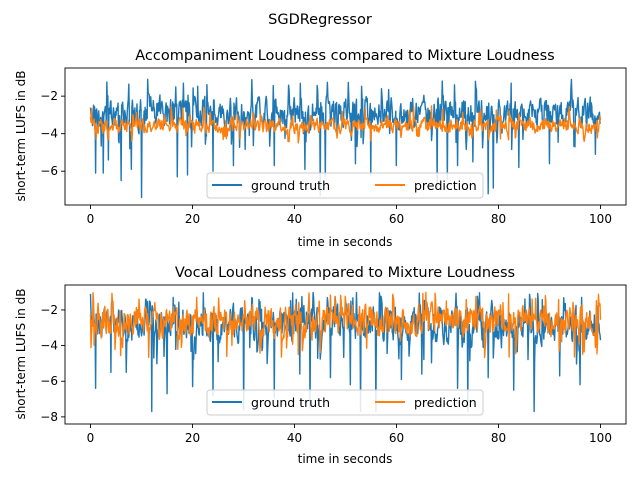 This screenshot has height=480, width=640. Describe the element at coordinates (320, 20) in the screenshot. I see `figure-suptitle: SGDRegressor` at that location.